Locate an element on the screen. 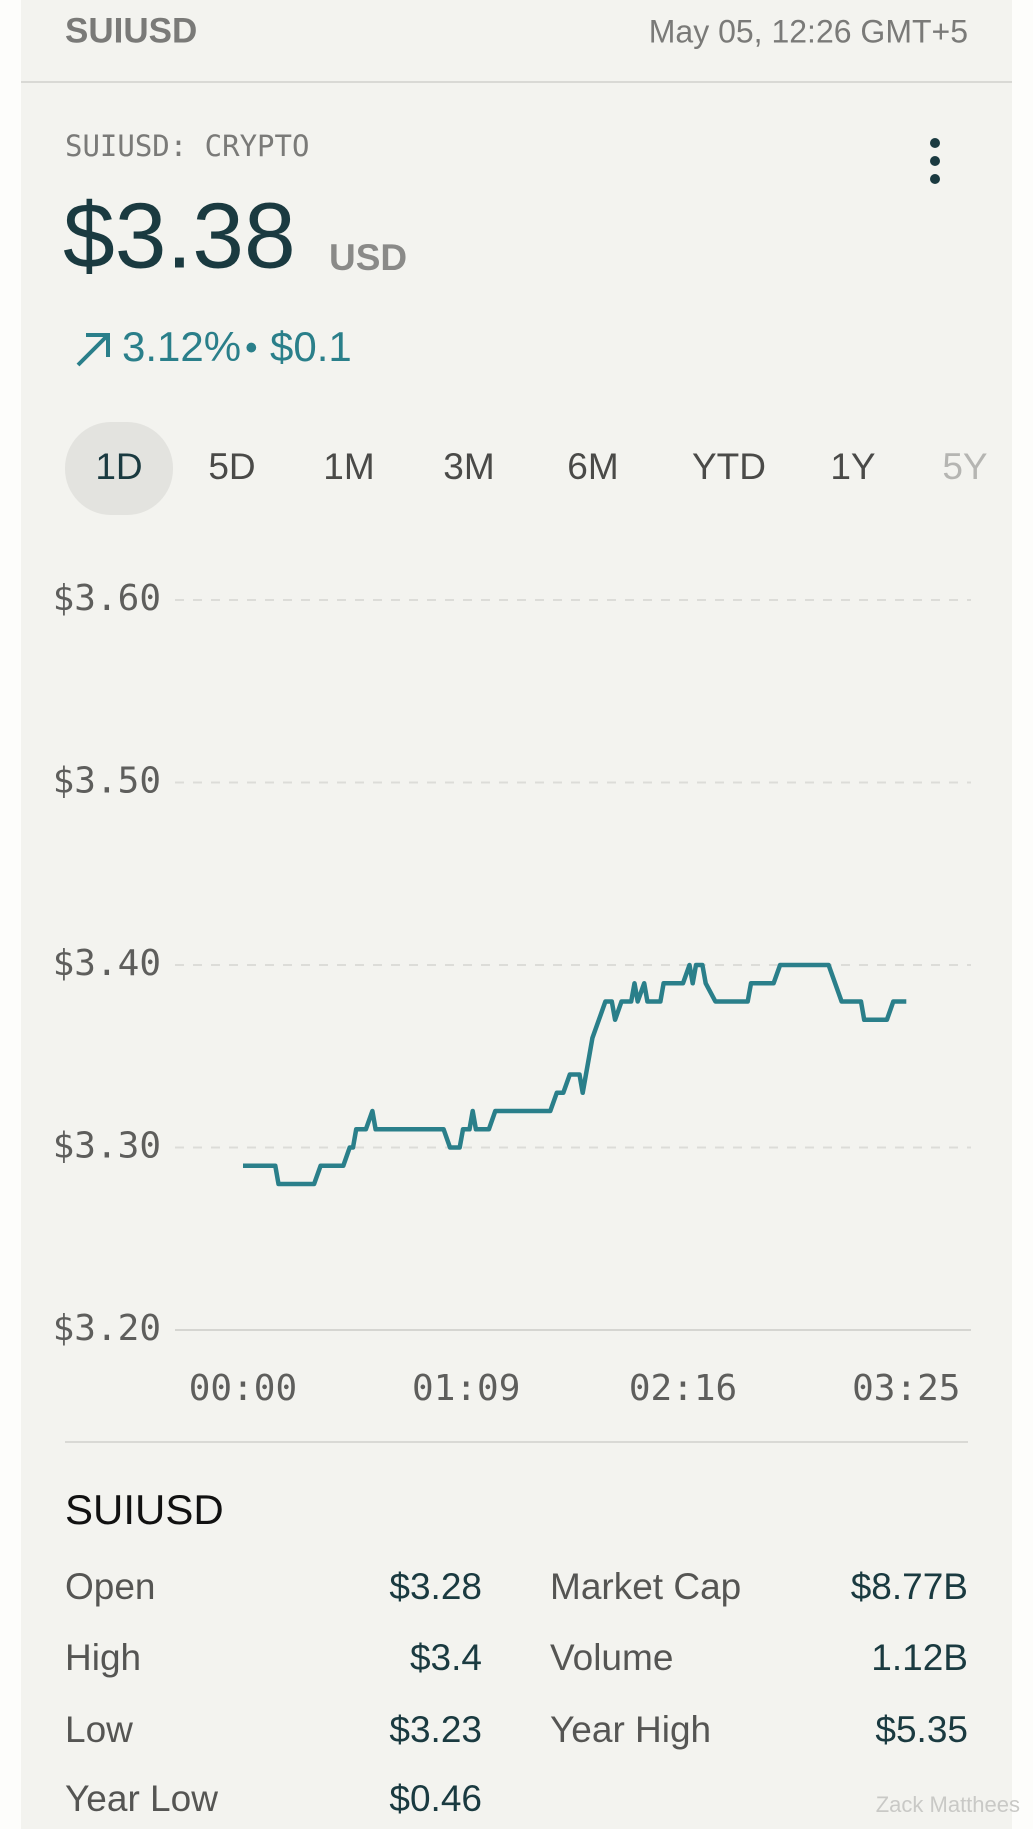  stat-value: 1.12B is located at coordinates (919, 1657).